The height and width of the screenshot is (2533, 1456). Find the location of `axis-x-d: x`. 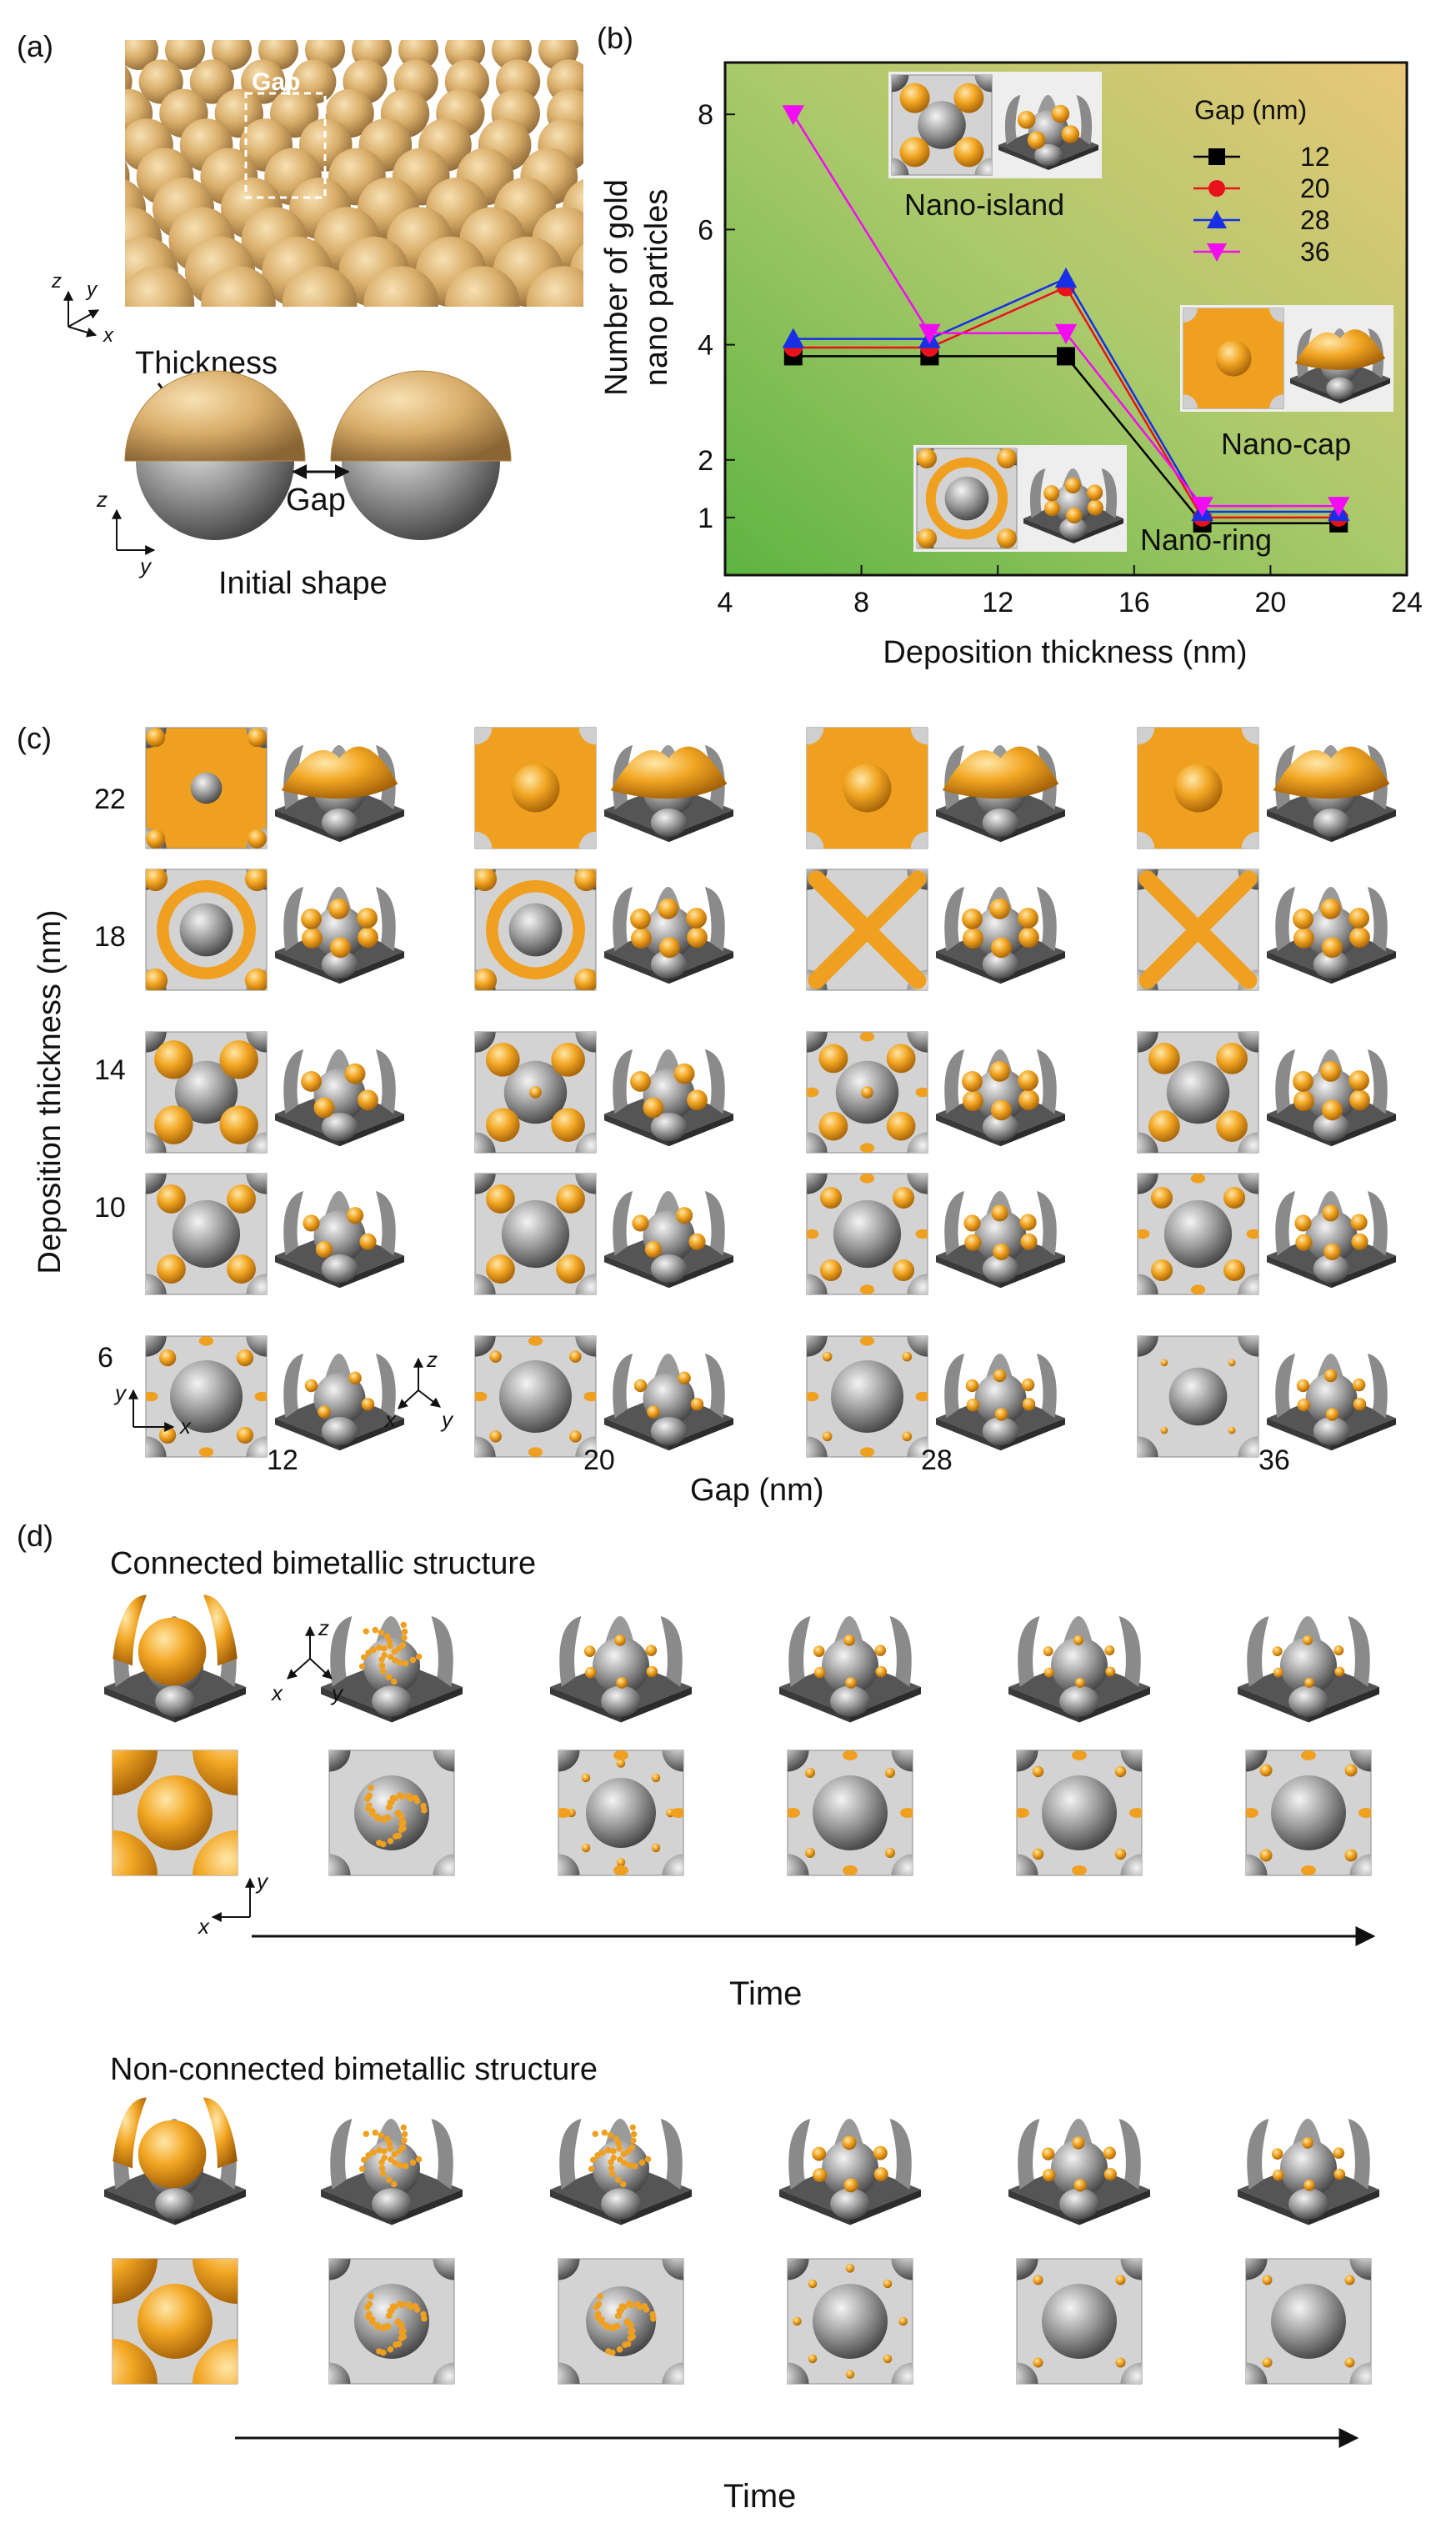

axis-x-d: x is located at coordinates (276, 1692).